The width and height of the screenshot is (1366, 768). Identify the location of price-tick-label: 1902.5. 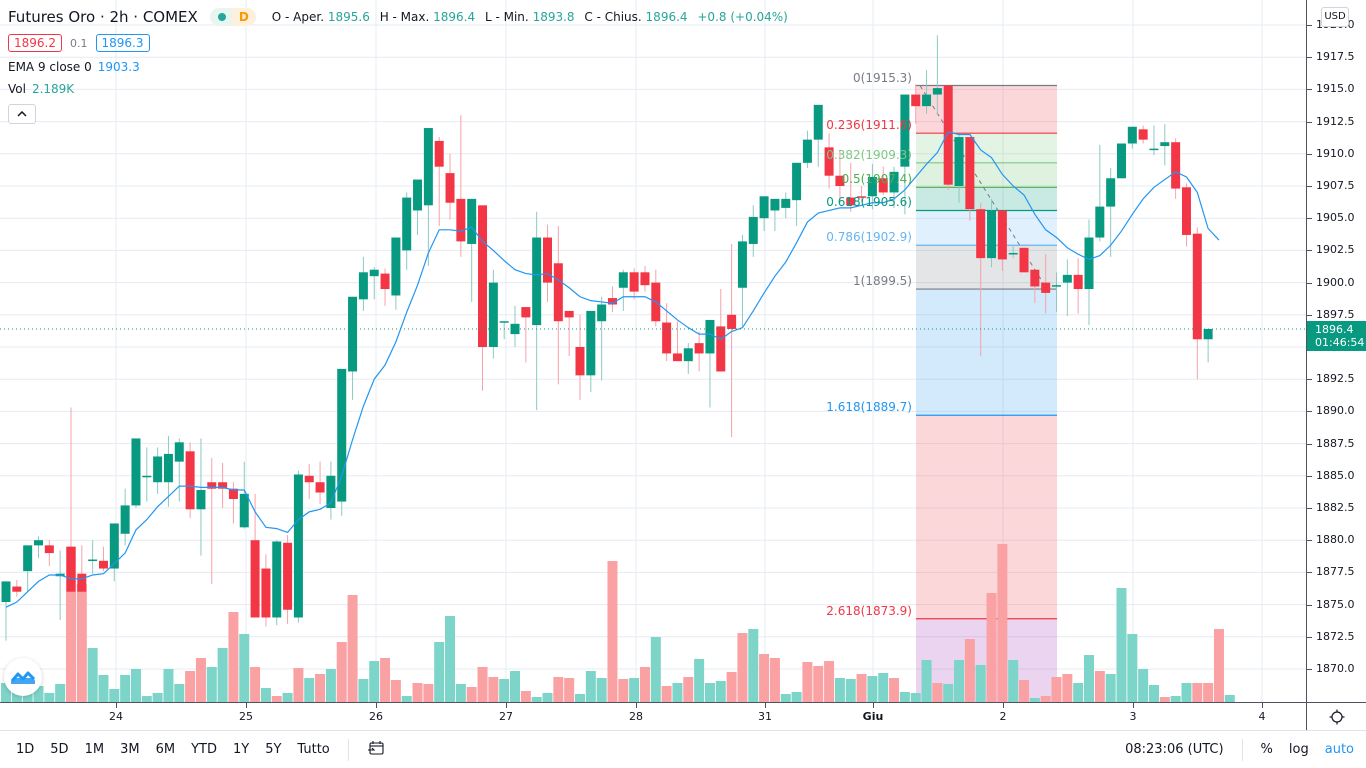
(1335, 250).